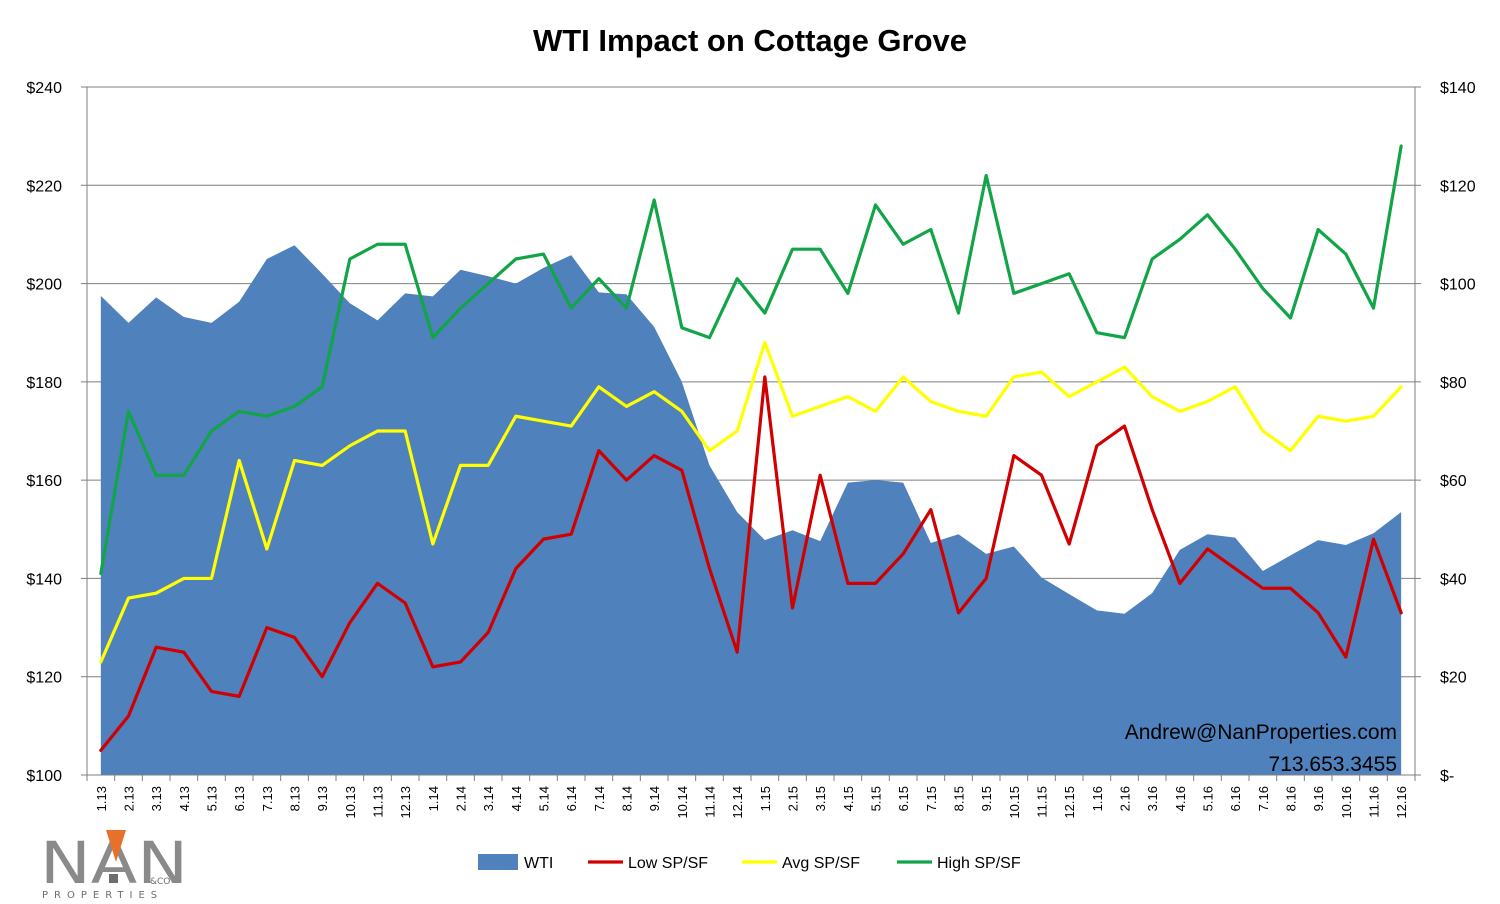 This screenshot has width=1500, height=904. I want to click on legend-label-high: High SP/SF, so click(979, 863).